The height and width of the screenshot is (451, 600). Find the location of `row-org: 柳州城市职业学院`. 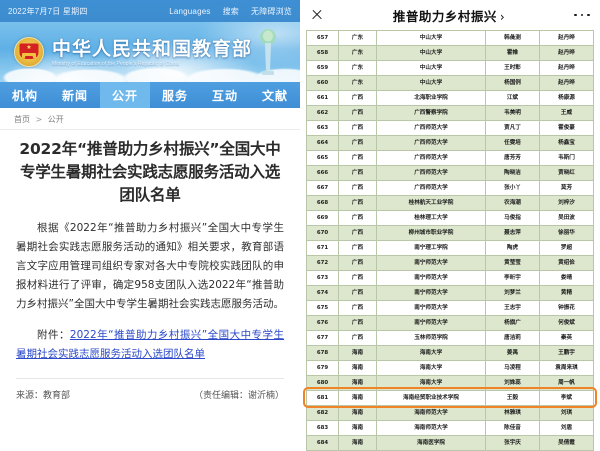

row-org: 柳州城市职业学院 is located at coordinates (431, 233).